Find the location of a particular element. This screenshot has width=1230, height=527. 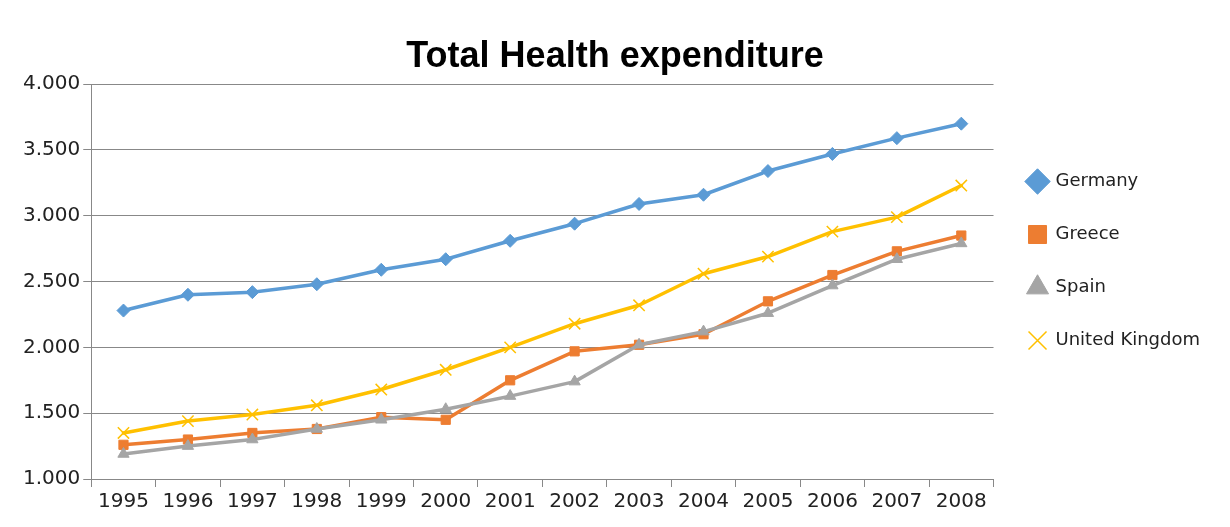

x-tick-label: 1995 is located at coordinates (123, 500).